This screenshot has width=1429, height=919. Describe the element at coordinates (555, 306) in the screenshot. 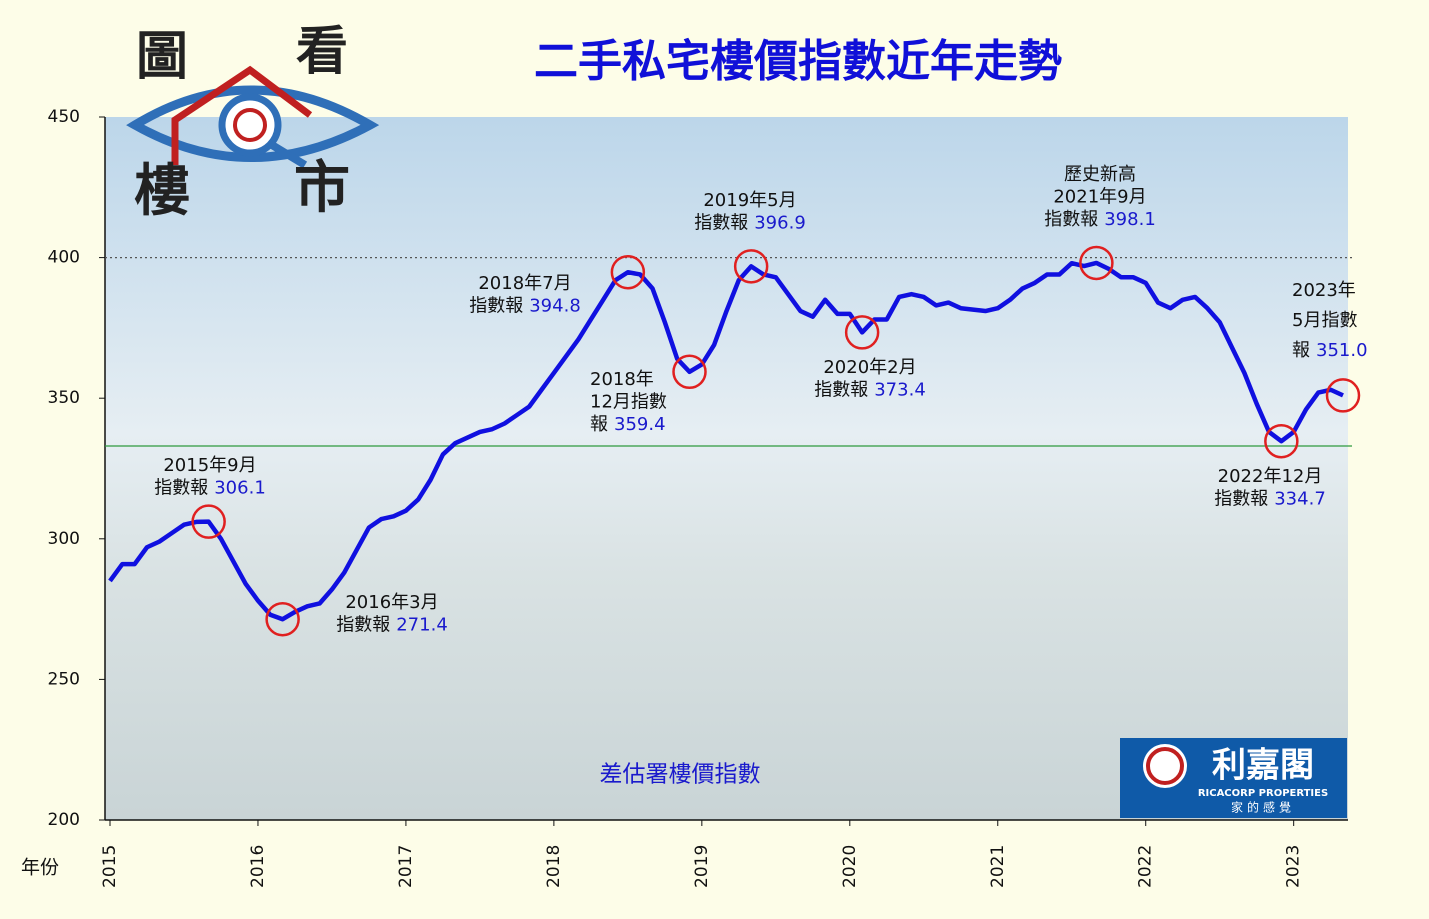

I see `value-label: 394.8` at that location.